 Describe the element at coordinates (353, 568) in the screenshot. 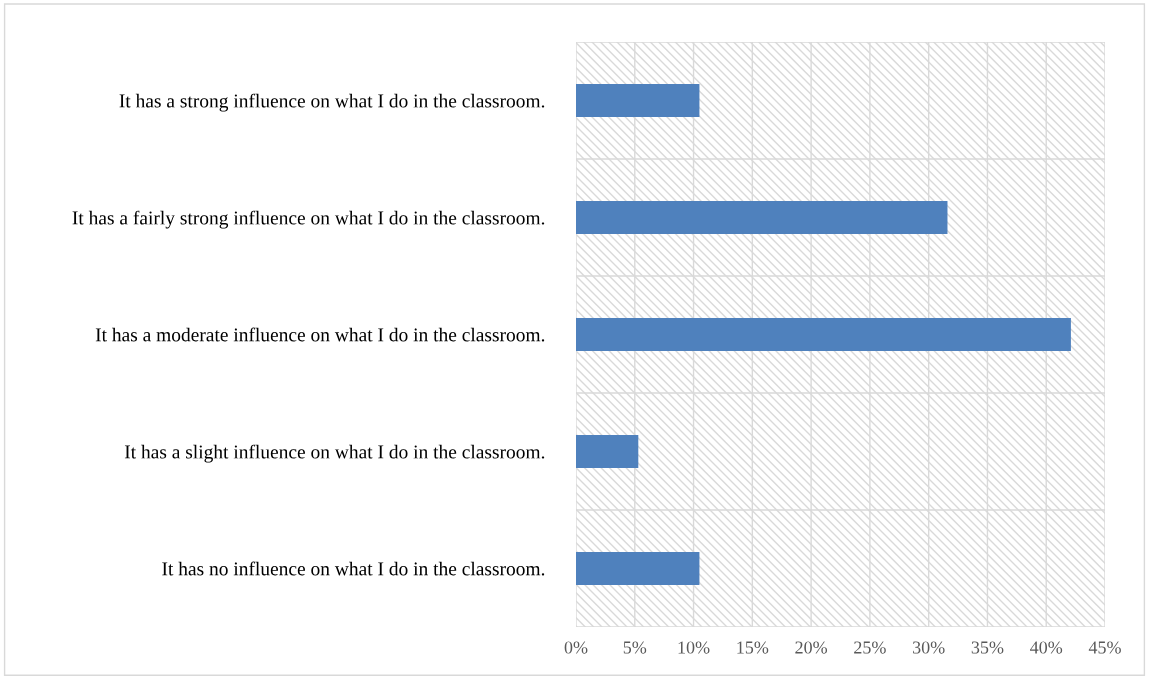

I see `y-tick-label: It has no influence on what I do in the classroom.` at that location.